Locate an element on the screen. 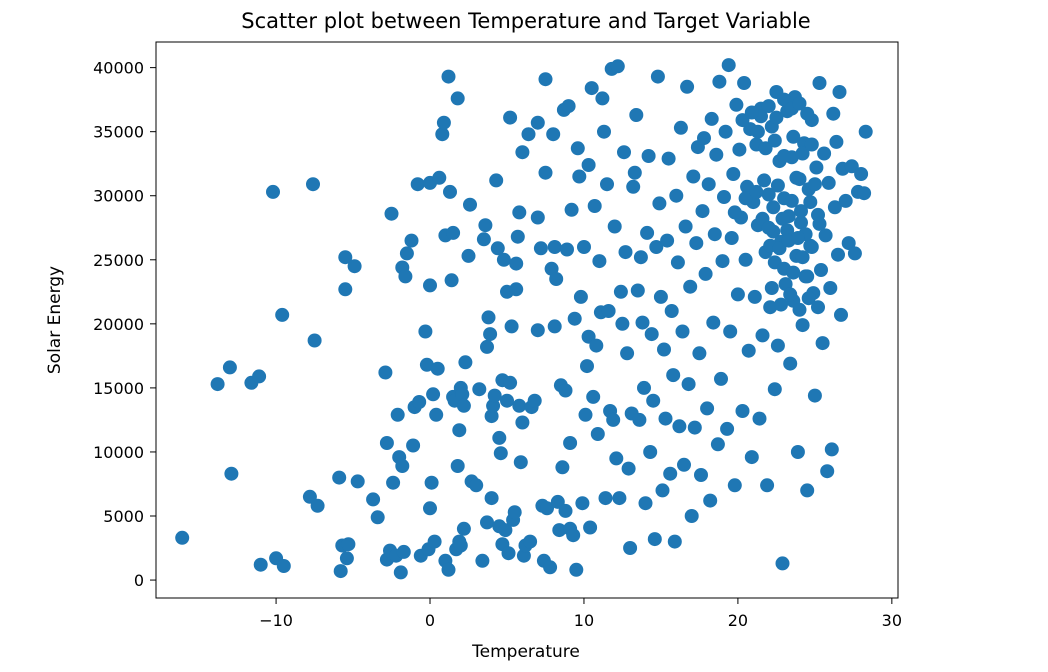 This screenshot has height=672, width=1048. y-axis: 0 5000 10000 15000 20000 25000 30000 35000 40000 is located at coordinates (124, 324).